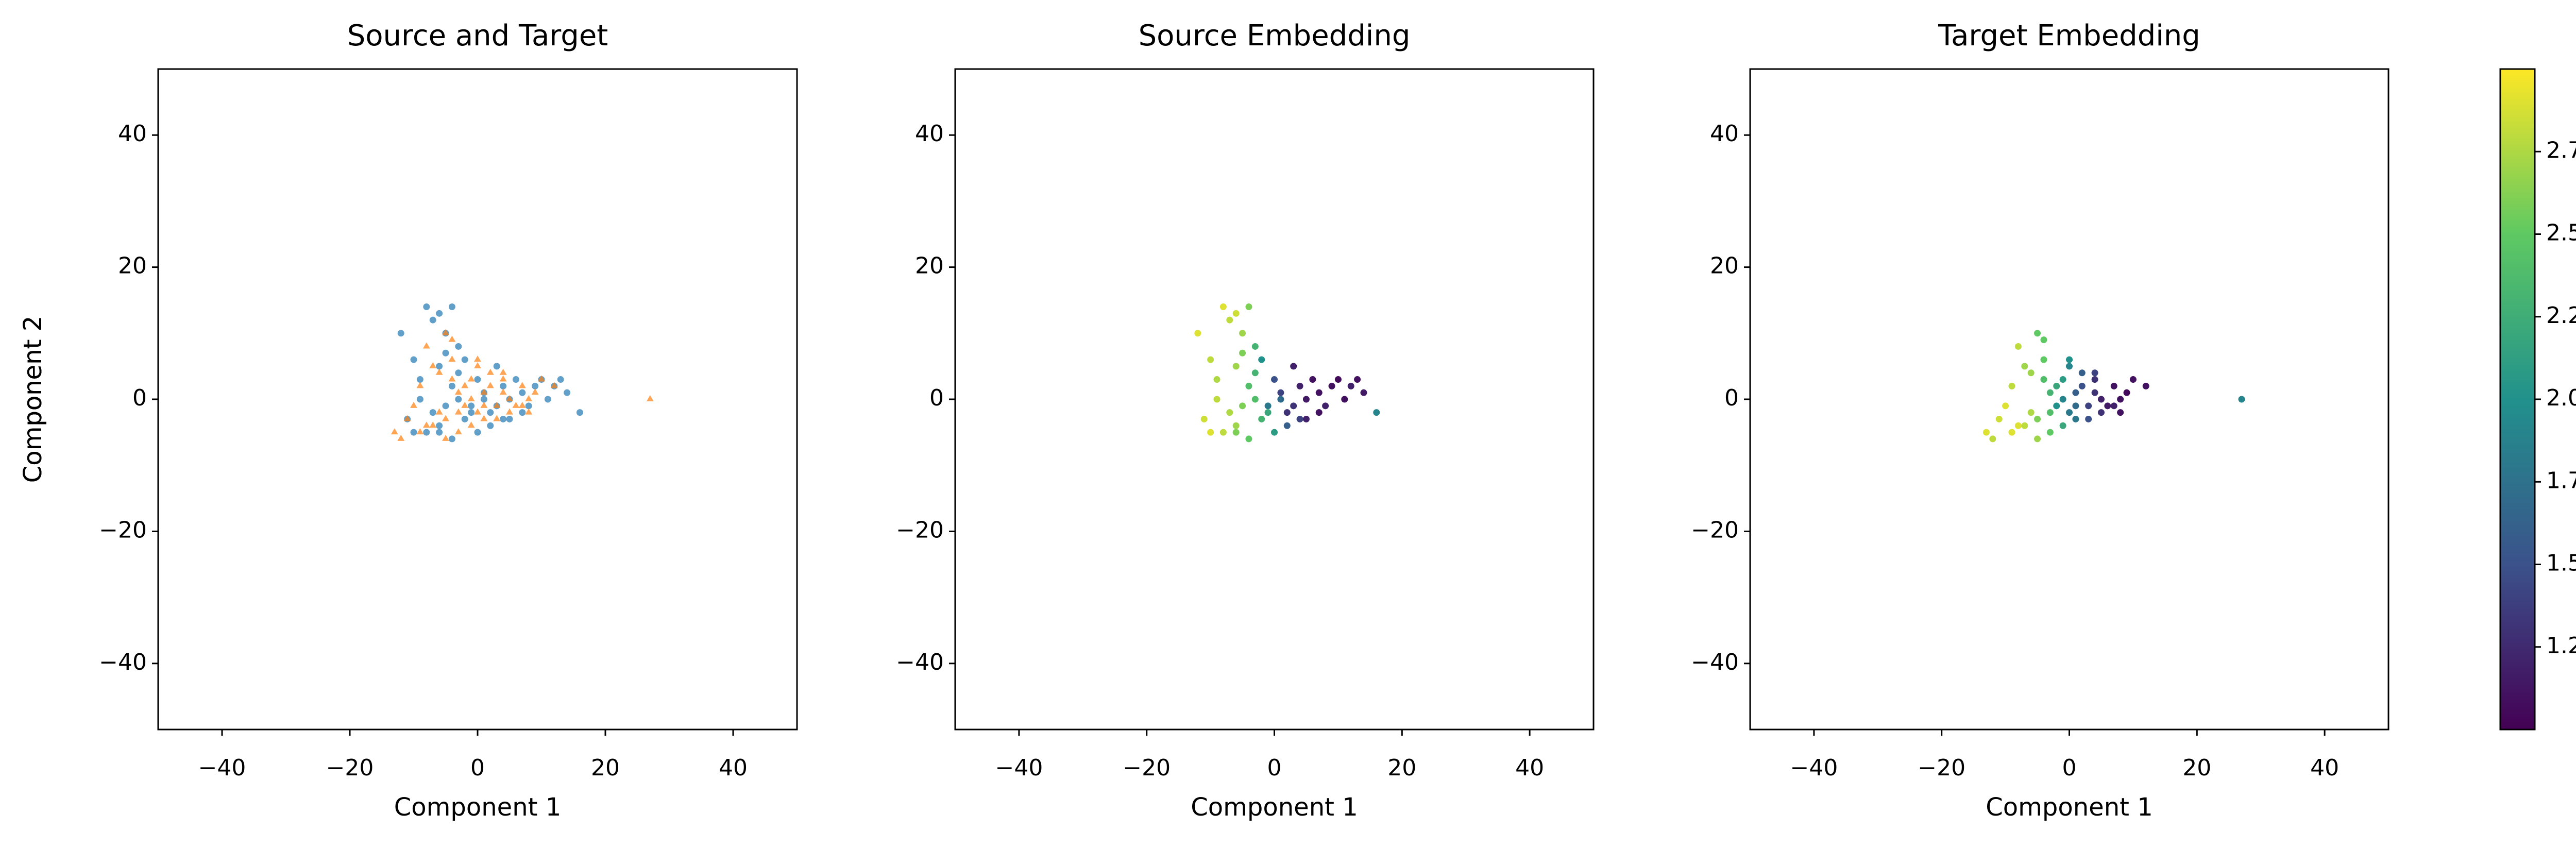 This screenshot has height=848, width=2576. I want to click on y-axis-label: Component 2, so click(33, 399).